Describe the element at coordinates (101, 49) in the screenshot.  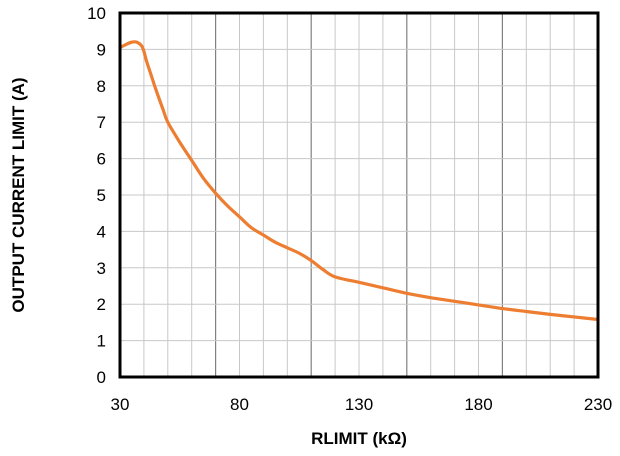
I see `y-tick-label: 9` at that location.